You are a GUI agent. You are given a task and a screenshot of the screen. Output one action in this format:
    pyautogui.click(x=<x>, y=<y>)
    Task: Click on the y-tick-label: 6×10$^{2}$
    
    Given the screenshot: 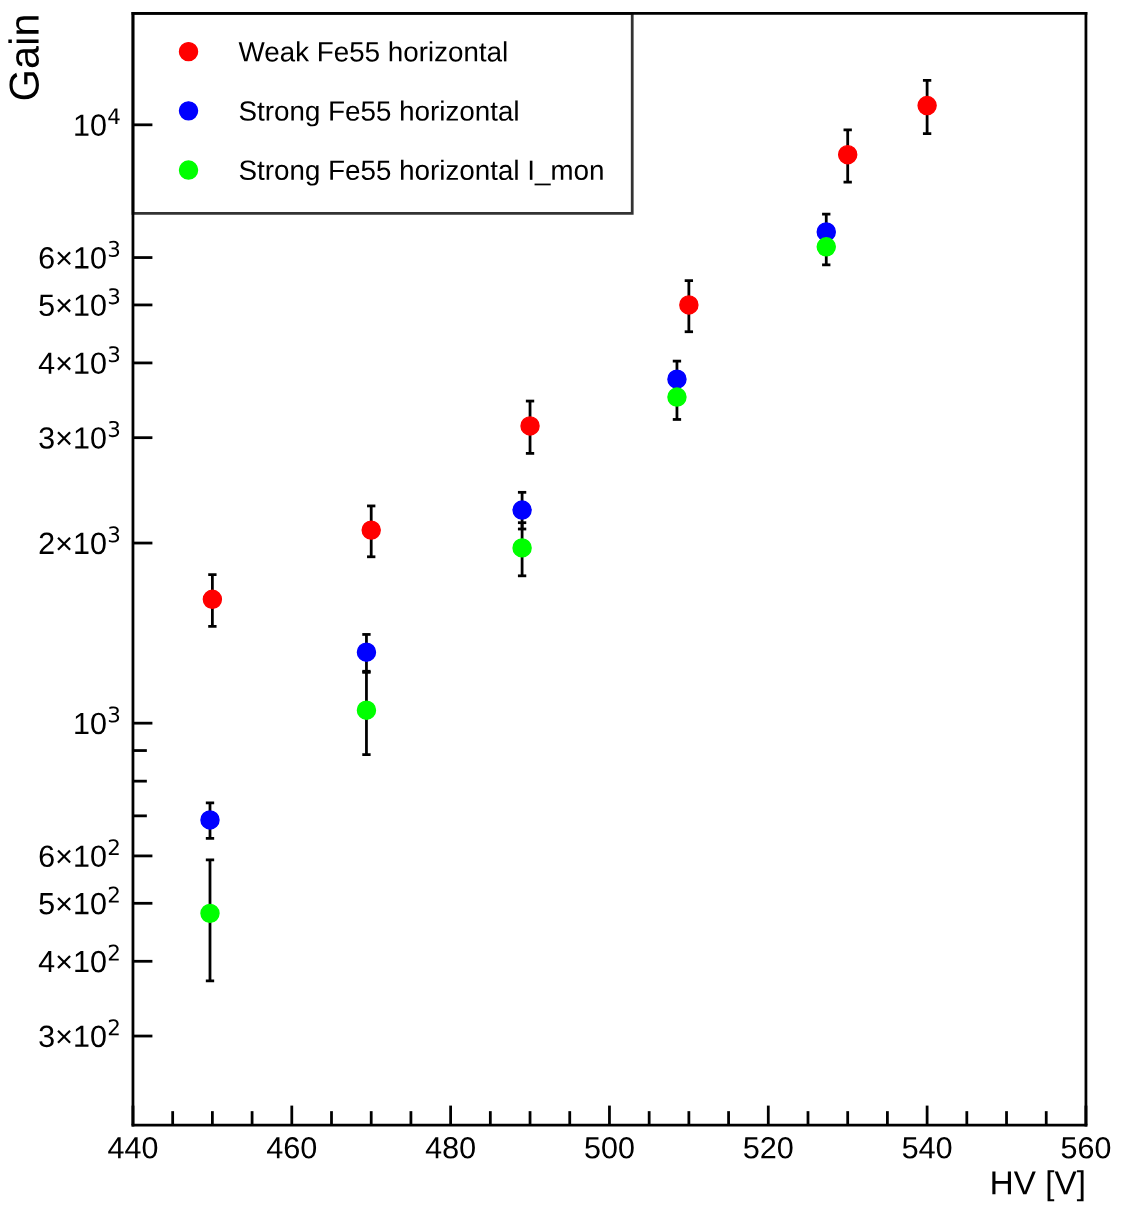 What is the action you would take?
    pyautogui.click(x=79, y=853)
    